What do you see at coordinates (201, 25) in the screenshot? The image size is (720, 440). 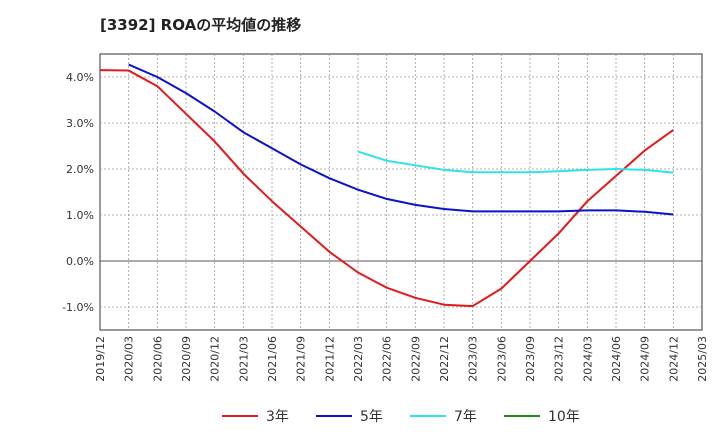 I see `chart-title: [3392] ROAの平均値の推移` at bounding box center [201, 25].